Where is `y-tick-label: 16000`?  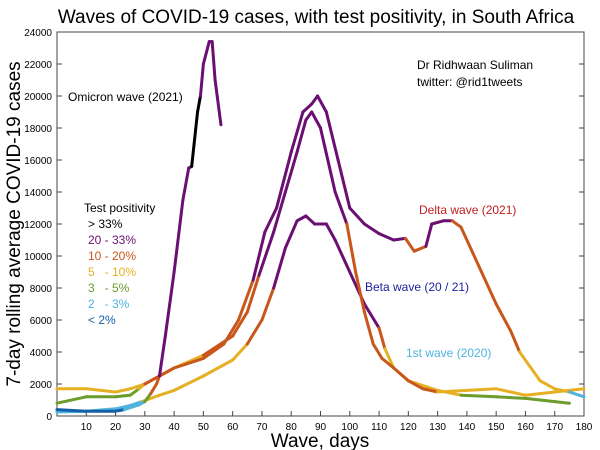
y-tick-label: 16000 is located at coordinates (38, 161).